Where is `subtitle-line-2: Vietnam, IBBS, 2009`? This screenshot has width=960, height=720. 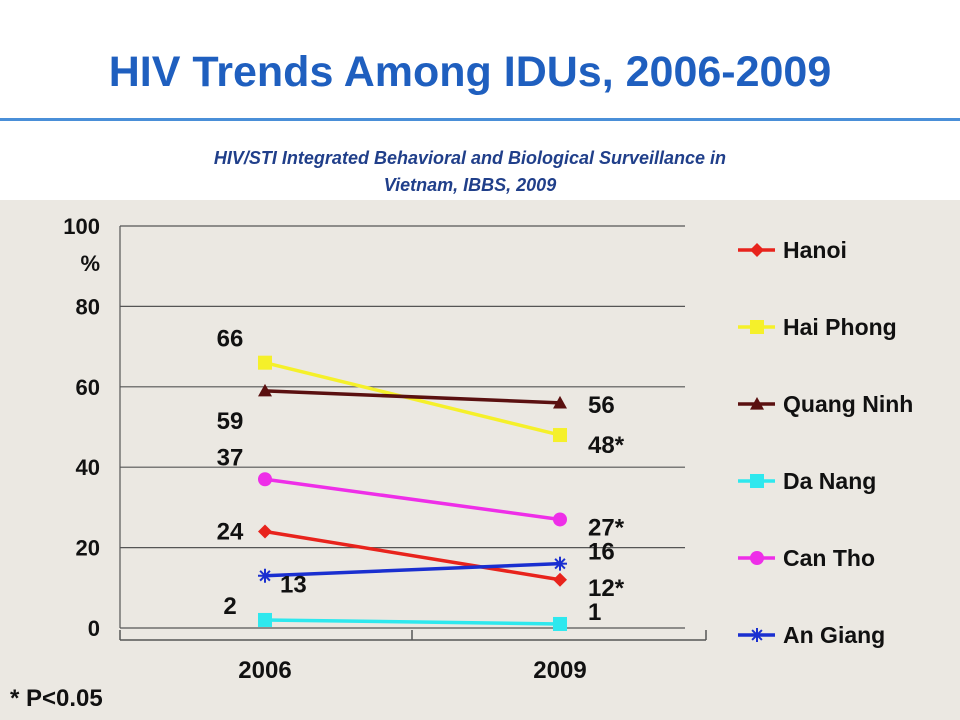 subtitle-line-2: Vietnam, IBBS, 2009 is located at coordinates (470, 185).